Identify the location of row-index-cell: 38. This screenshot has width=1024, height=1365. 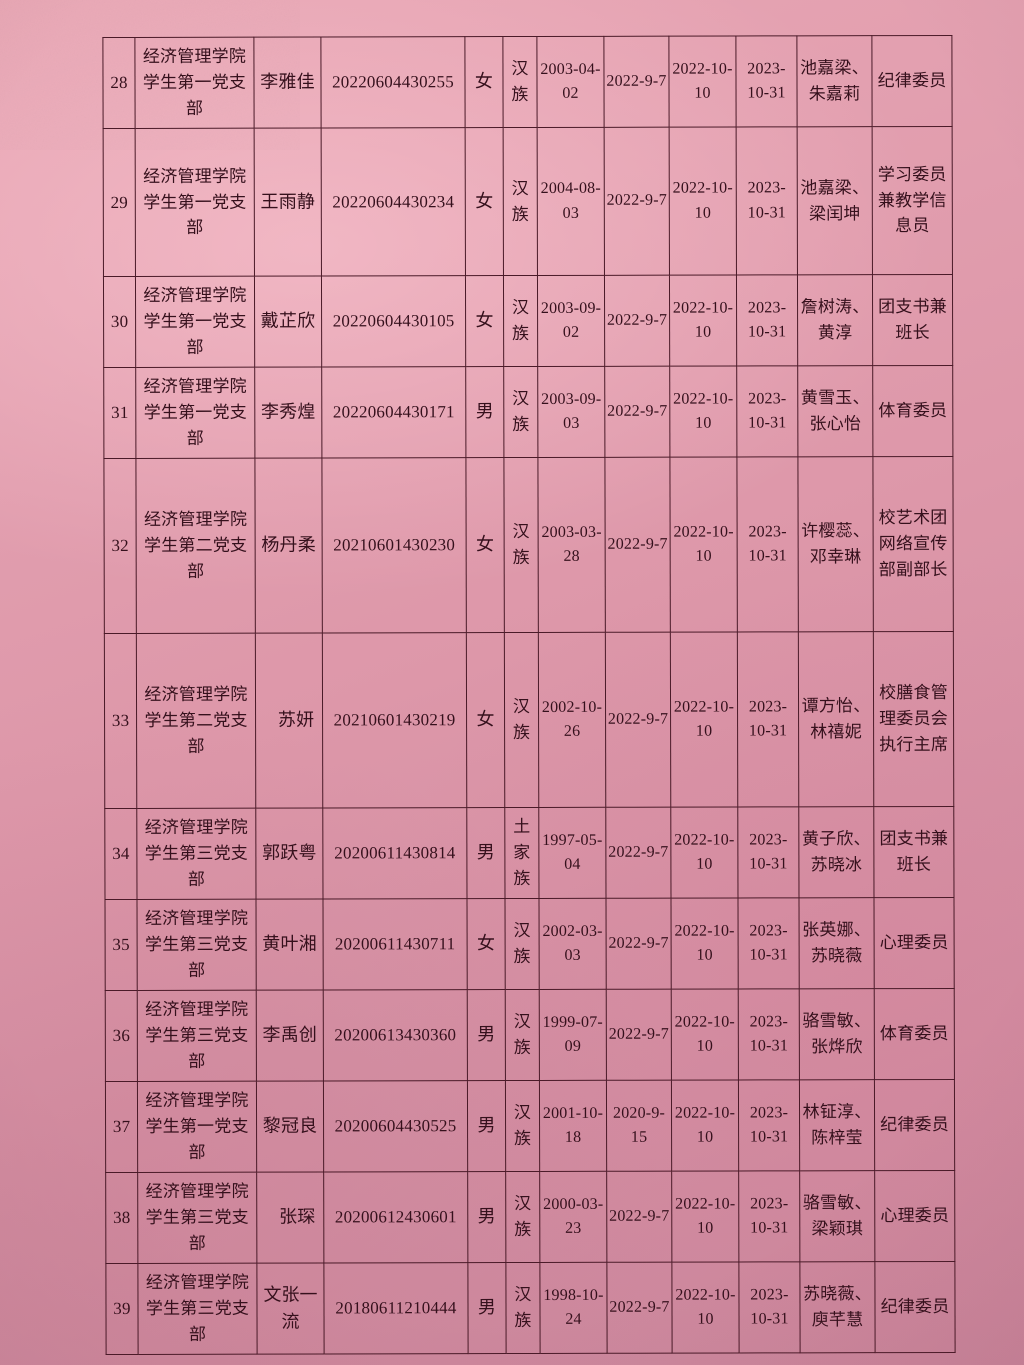
(121, 1218).